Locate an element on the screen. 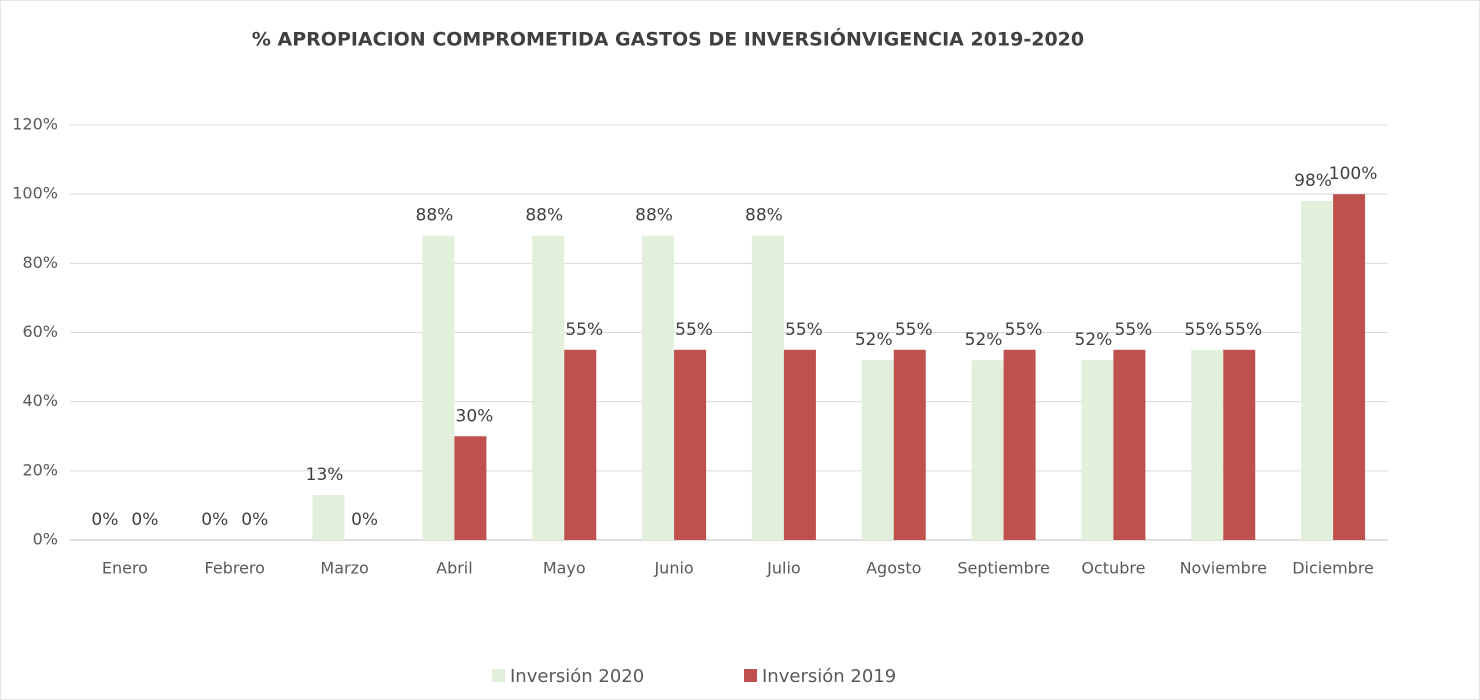  x-tick-label: Octubre is located at coordinates (1113, 568).